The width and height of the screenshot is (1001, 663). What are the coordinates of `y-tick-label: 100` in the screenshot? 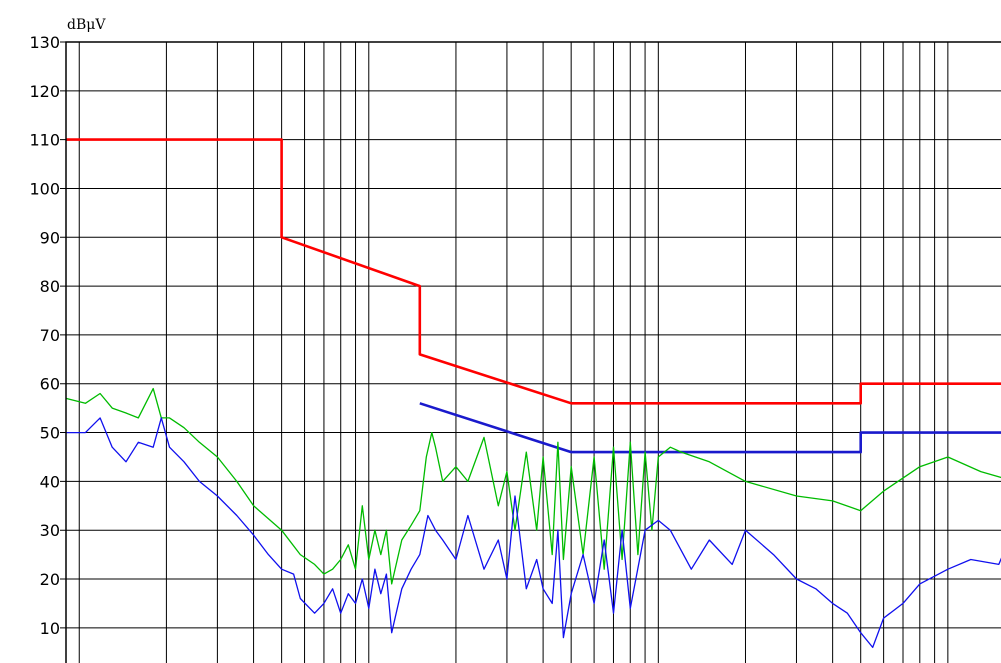 It's located at (44, 188).